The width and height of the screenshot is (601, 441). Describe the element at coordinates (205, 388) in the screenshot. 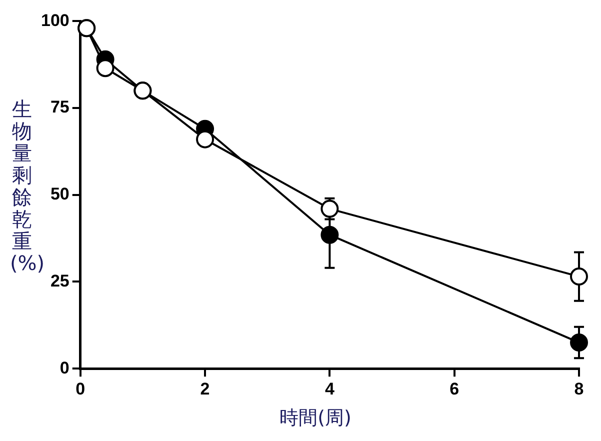

I see `x-tick-label: 2` at that location.